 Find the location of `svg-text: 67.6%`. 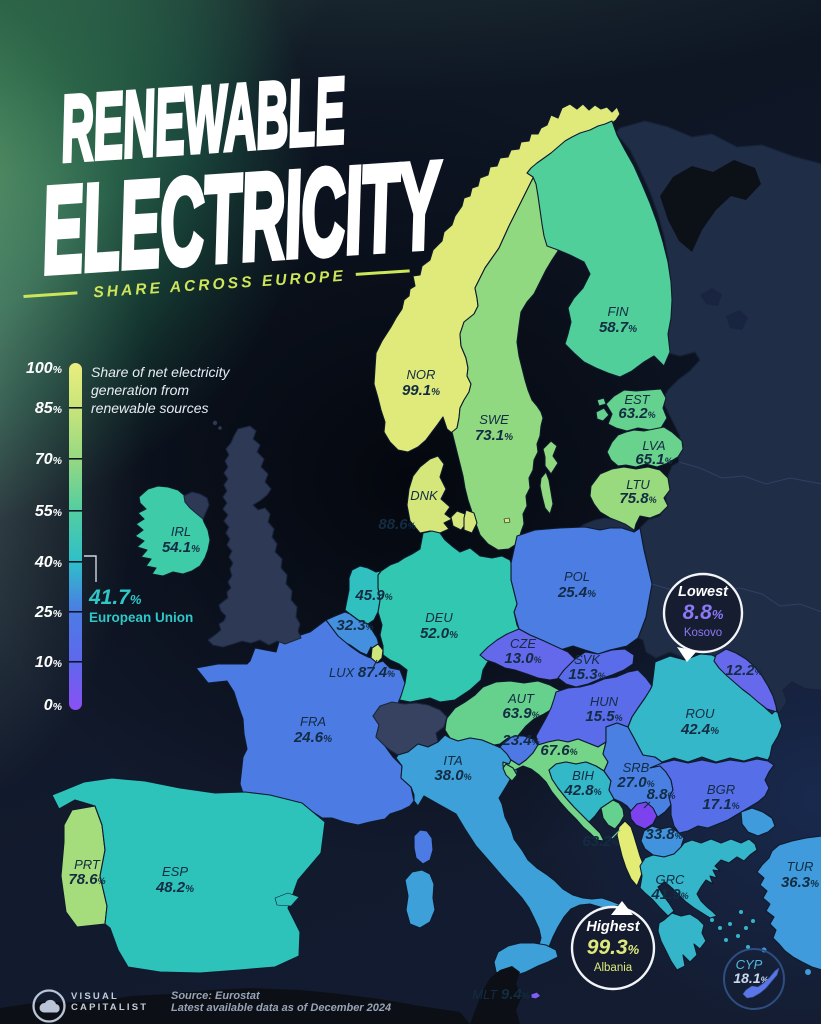

svg-text: 67.6% is located at coordinates (558, 750).